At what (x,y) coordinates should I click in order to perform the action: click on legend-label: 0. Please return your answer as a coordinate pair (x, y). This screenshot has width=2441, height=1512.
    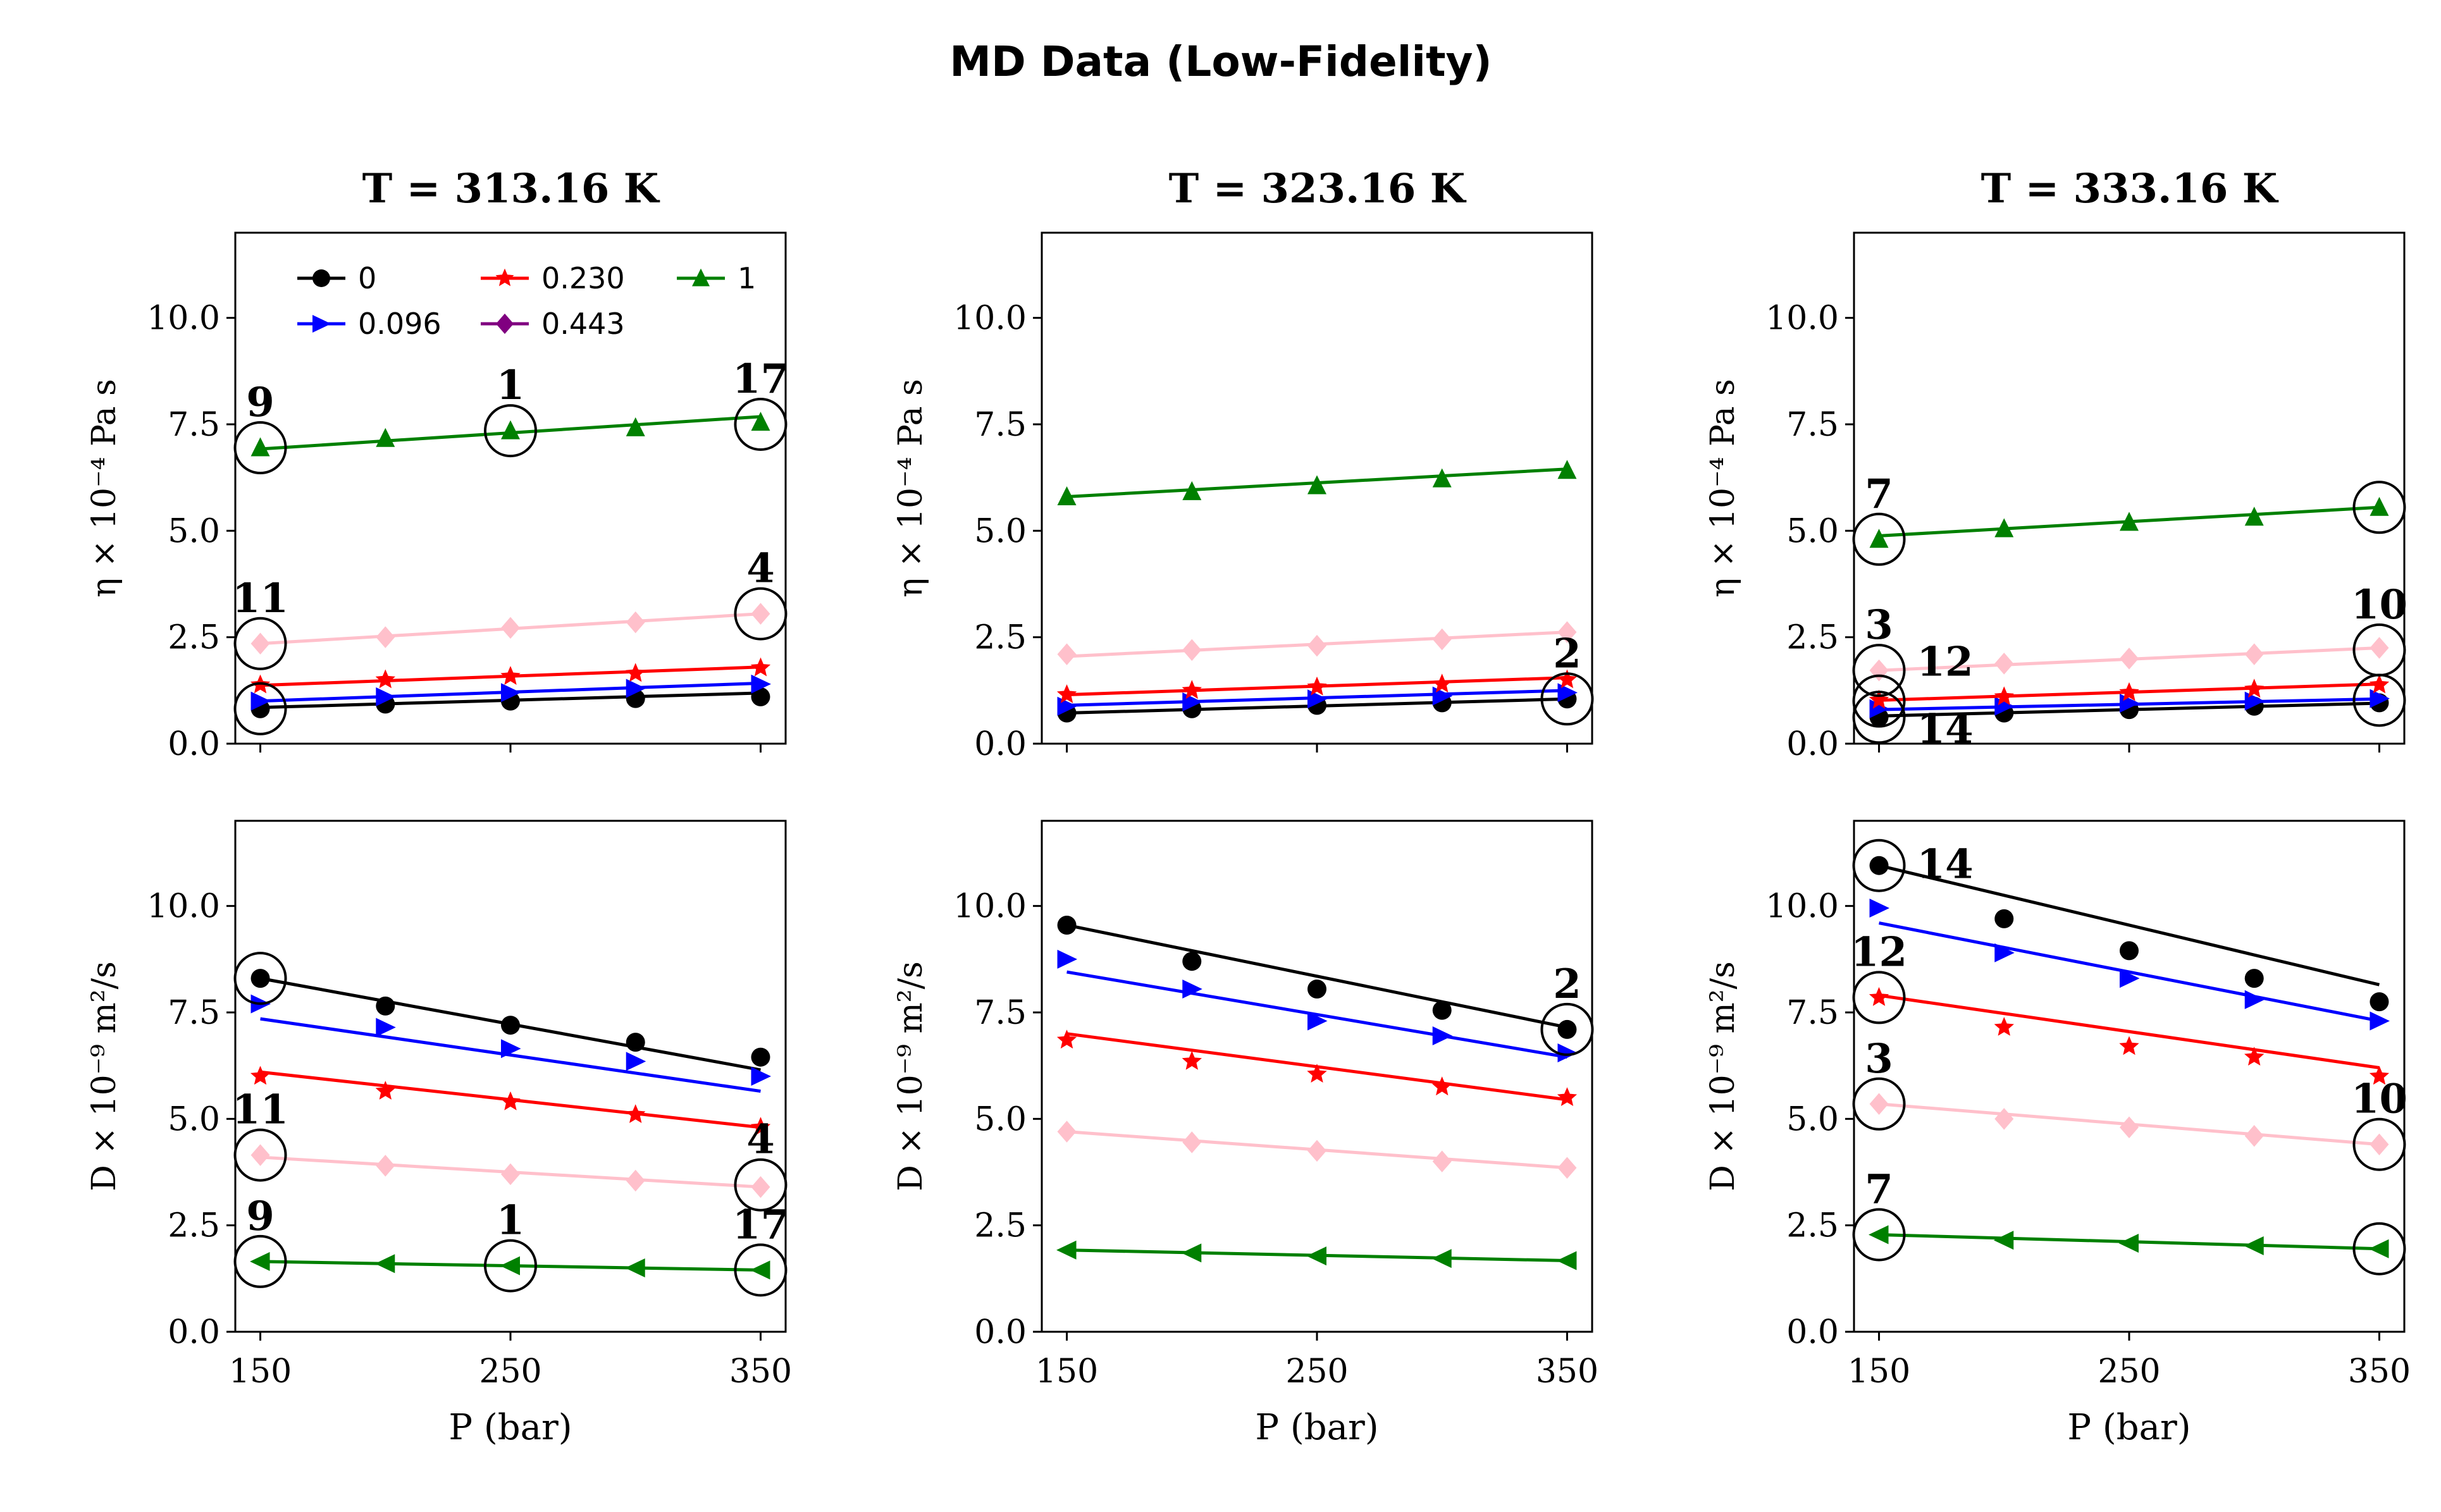
    Looking at the image, I should click on (367, 278).